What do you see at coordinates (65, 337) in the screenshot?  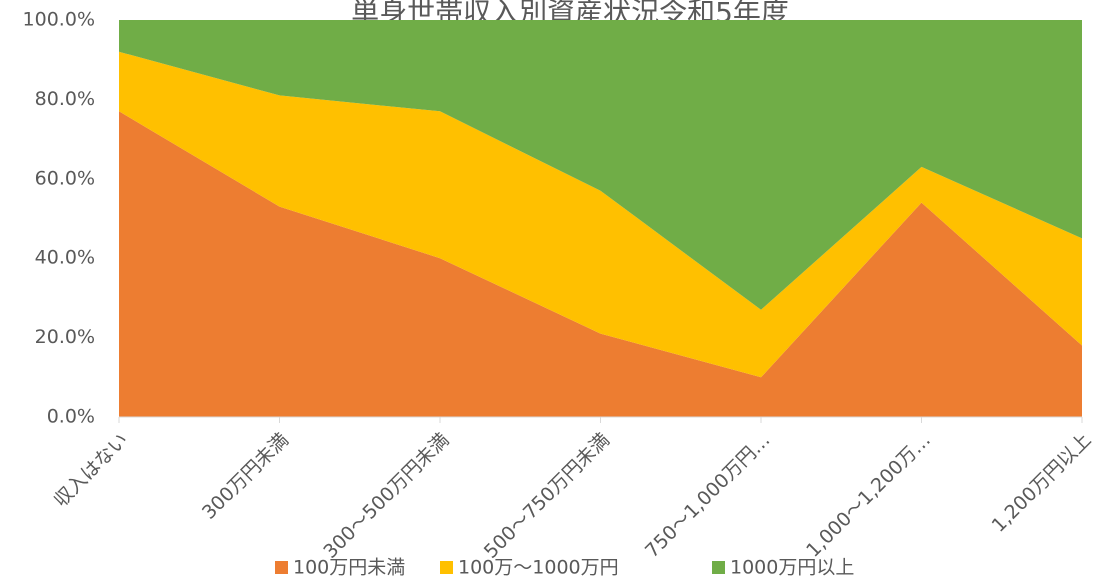 I see `y-tick-label: 20.0%` at bounding box center [65, 337].